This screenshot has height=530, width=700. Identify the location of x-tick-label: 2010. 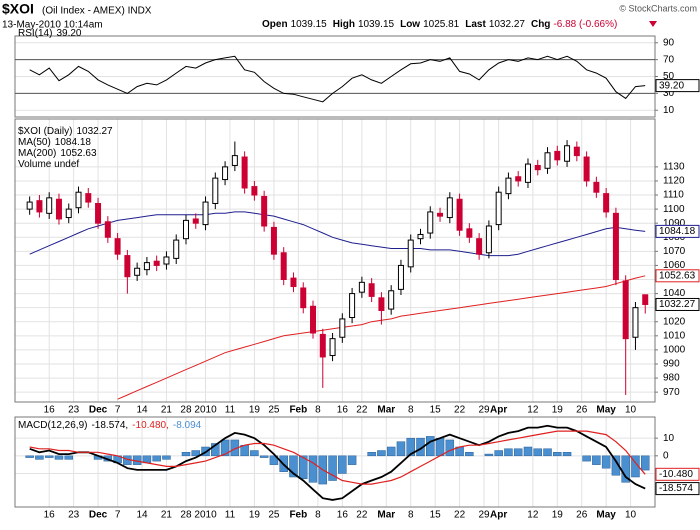
(205, 515).